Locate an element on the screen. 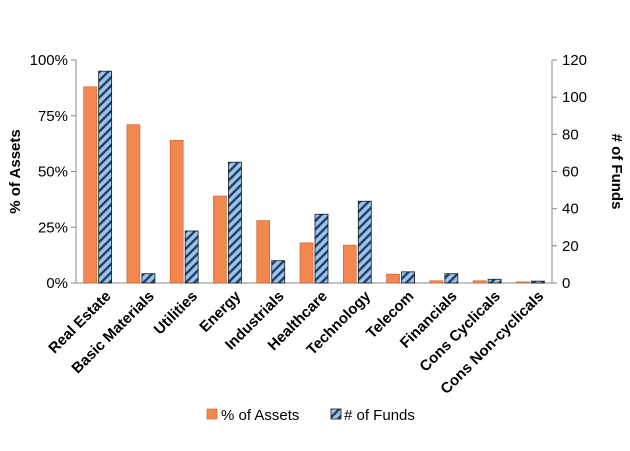  right-tick-label: 120 is located at coordinates (574, 60).